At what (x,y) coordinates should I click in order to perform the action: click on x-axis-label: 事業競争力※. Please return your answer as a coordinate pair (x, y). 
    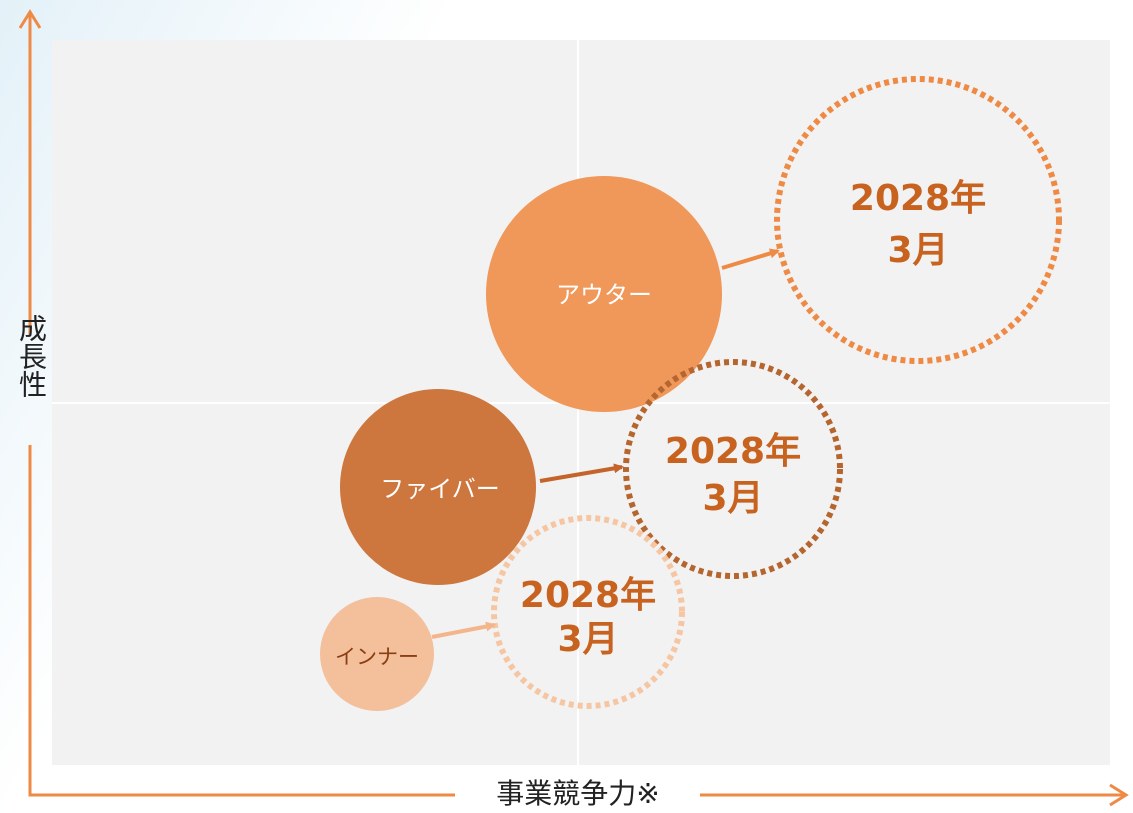
    Looking at the image, I should click on (577, 793).